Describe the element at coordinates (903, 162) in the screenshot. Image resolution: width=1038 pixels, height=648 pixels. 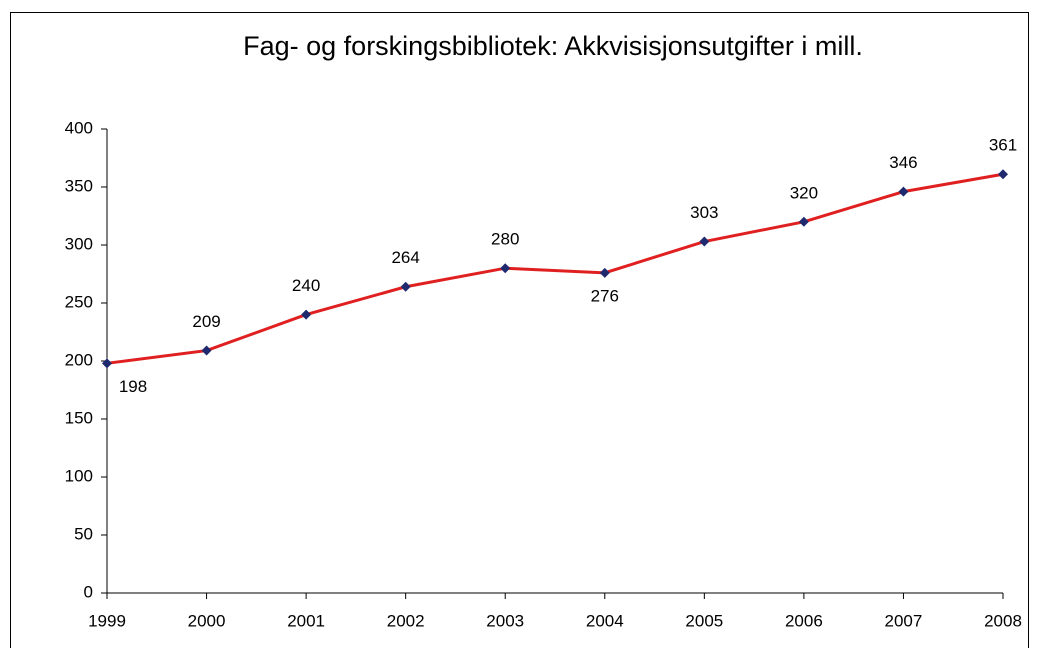
I see `data-label: 346` at that location.